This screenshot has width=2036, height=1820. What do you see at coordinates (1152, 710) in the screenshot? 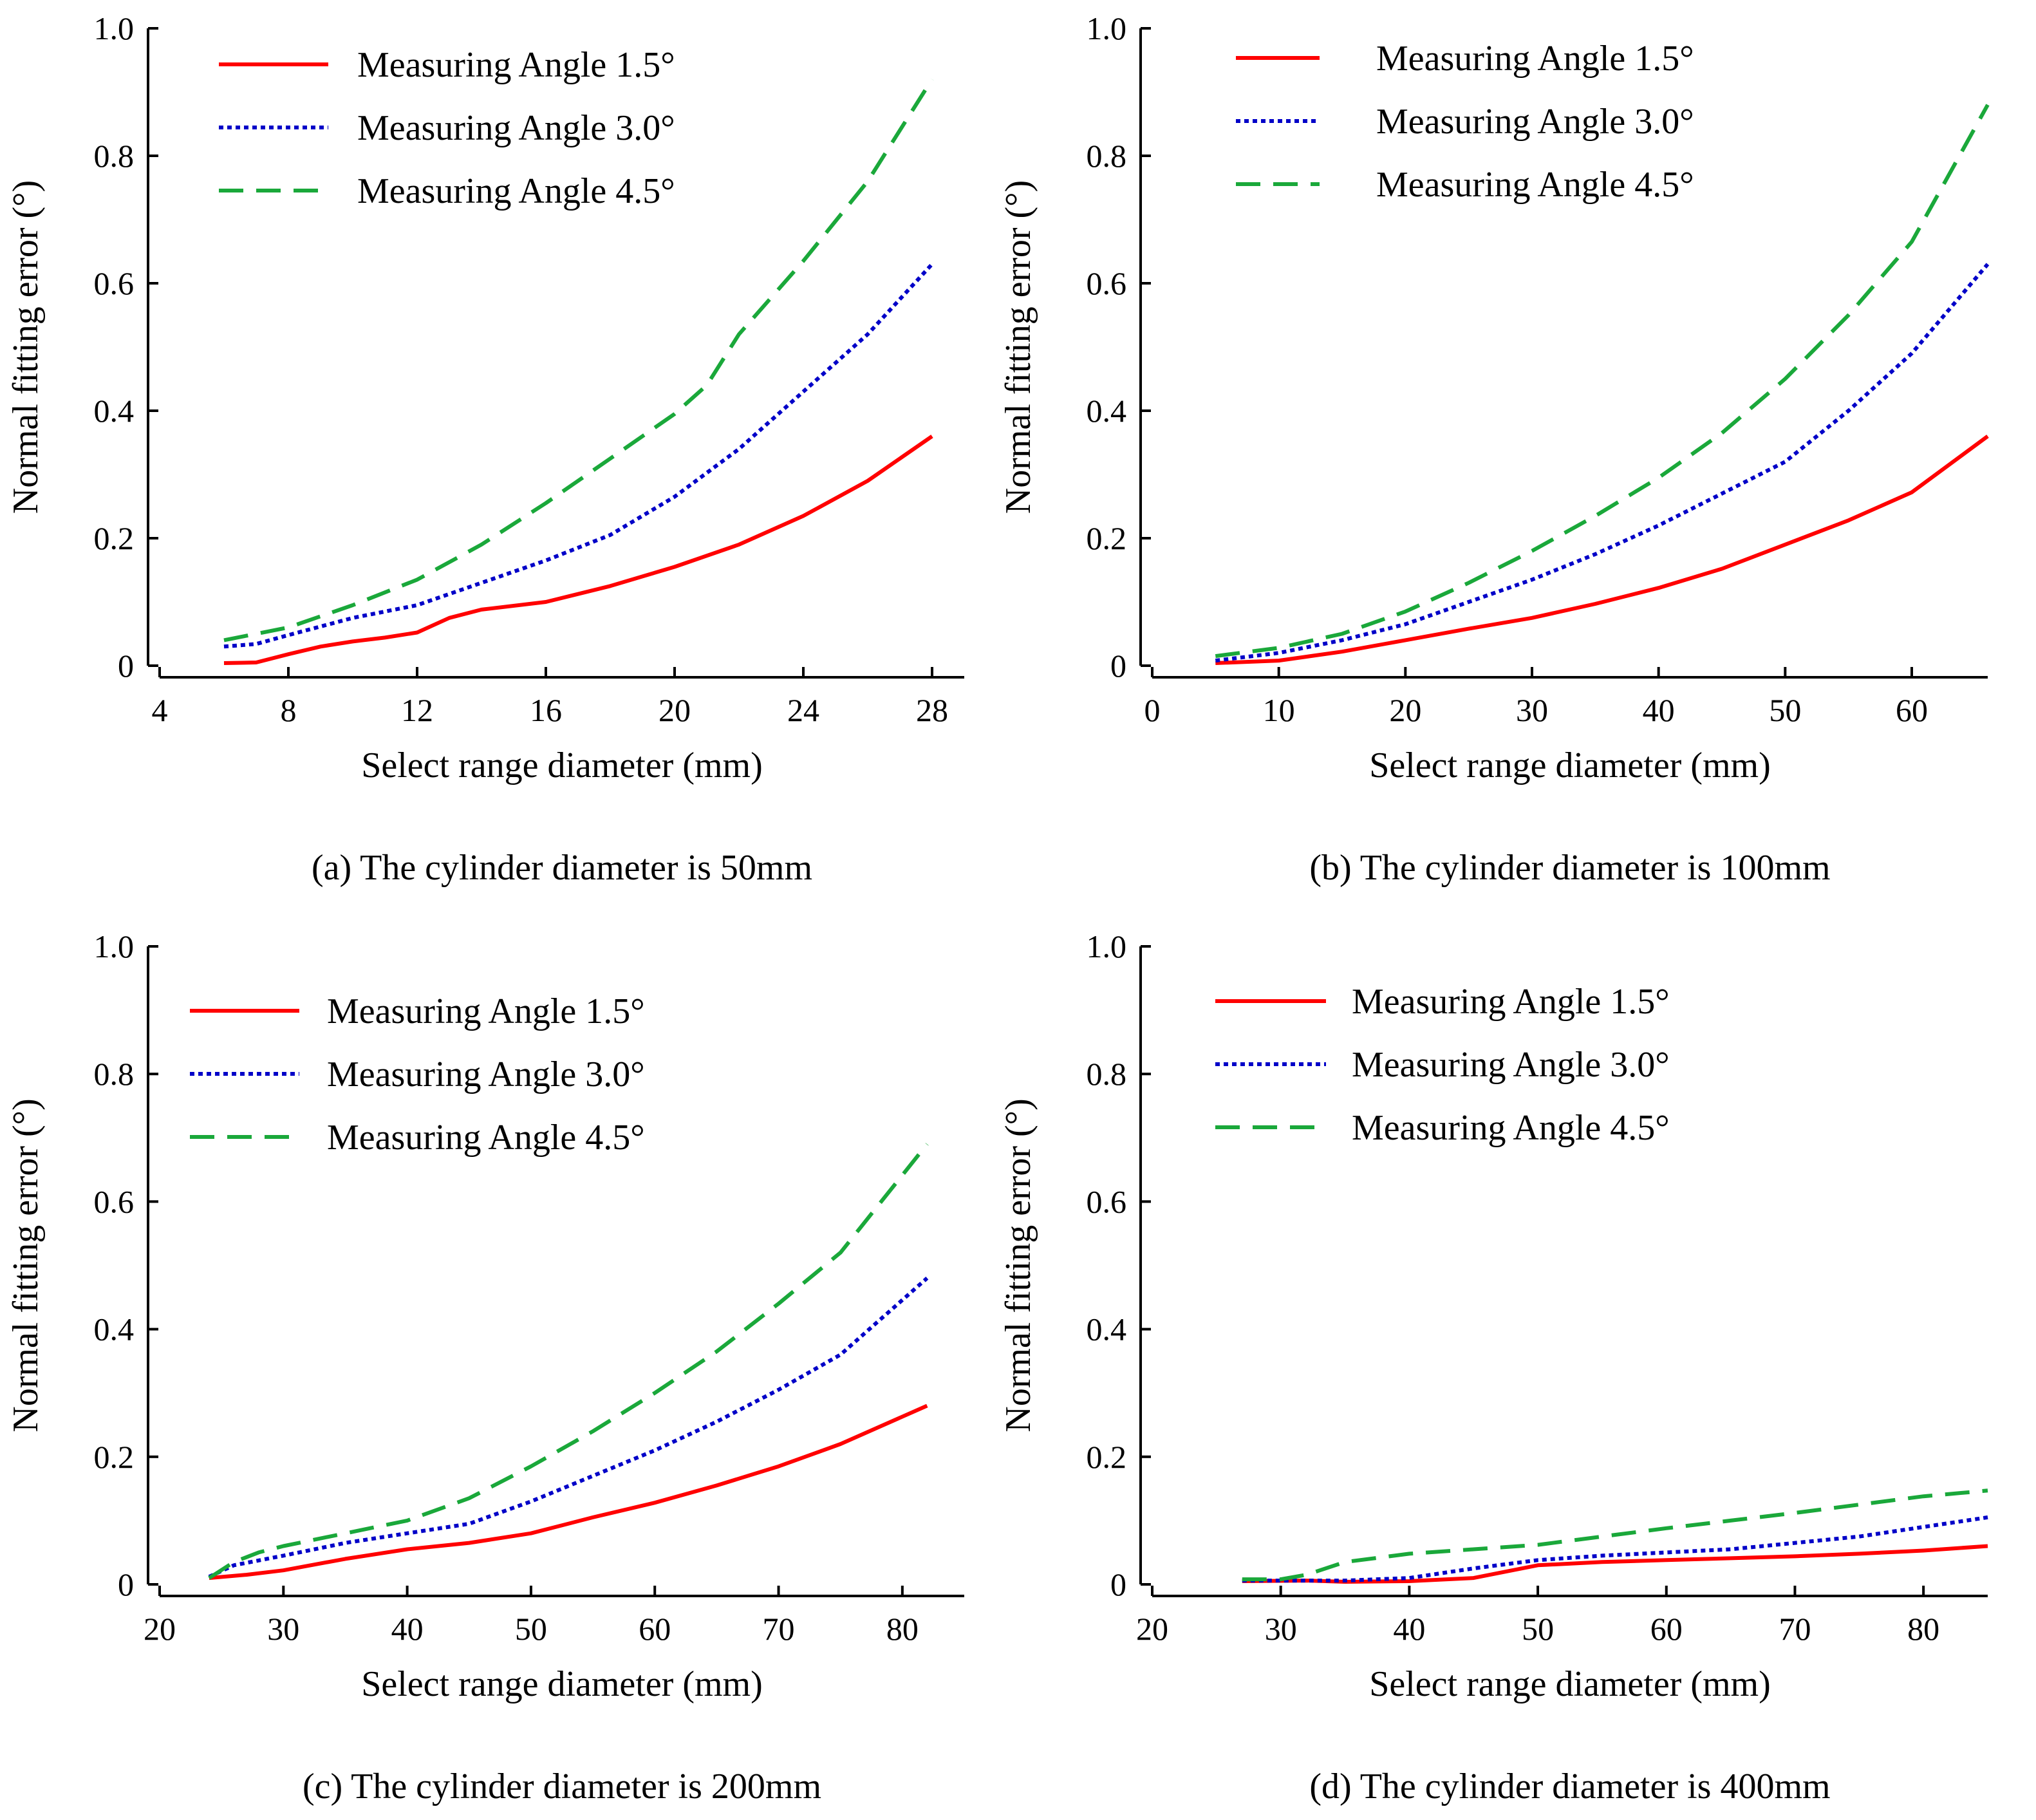
I see `x-tick-label: 0` at bounding box center [1152, 710].